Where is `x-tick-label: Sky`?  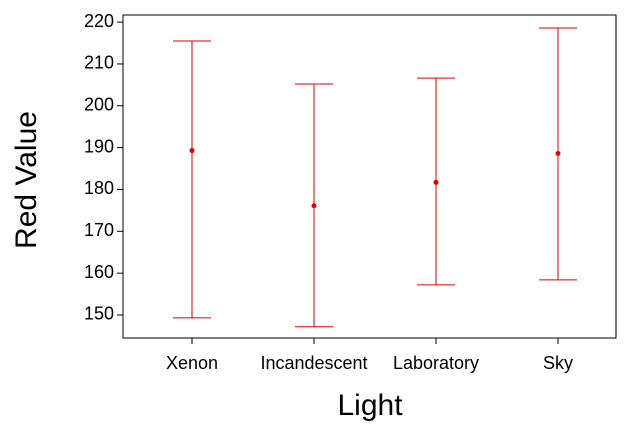
x-tick-label: Sky is located at coordinates (558, 363).